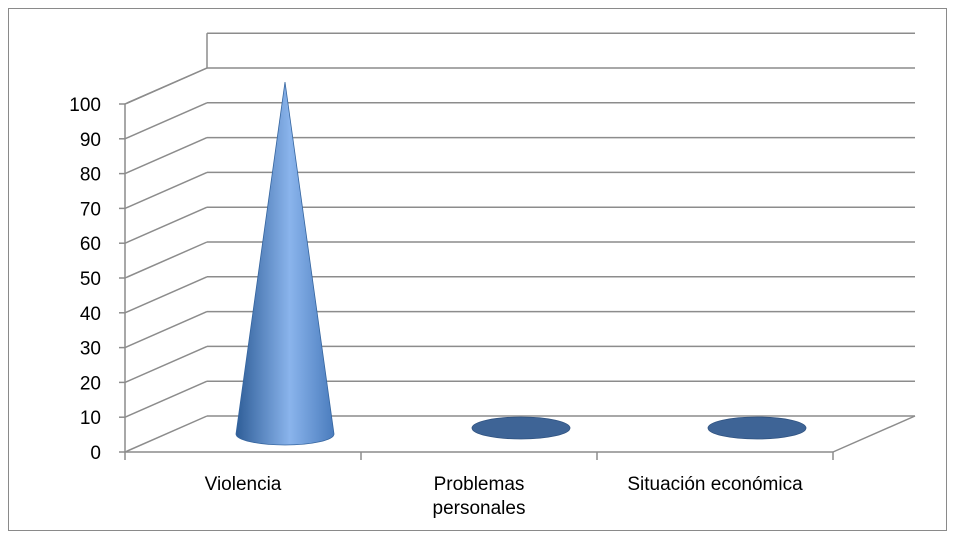  Describe the element at coordinates (243, 484) in the screenshot. I see `category-label: Violencia` at that location.